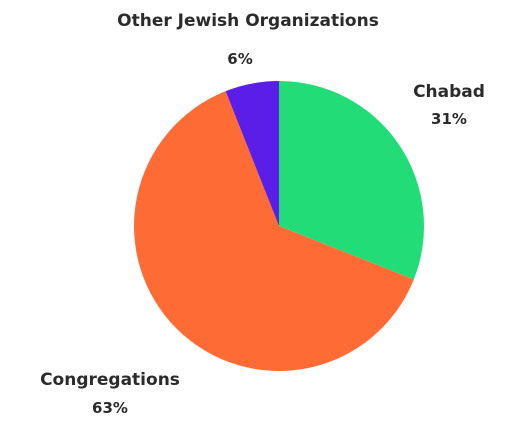 Image resolution: width=509 pixels, height=422 pixels. What do you see at coordinates (449, 119) in the screenshot?
I see `slice-label-chabad-percent: 31%` at bounding box center [449, 119].